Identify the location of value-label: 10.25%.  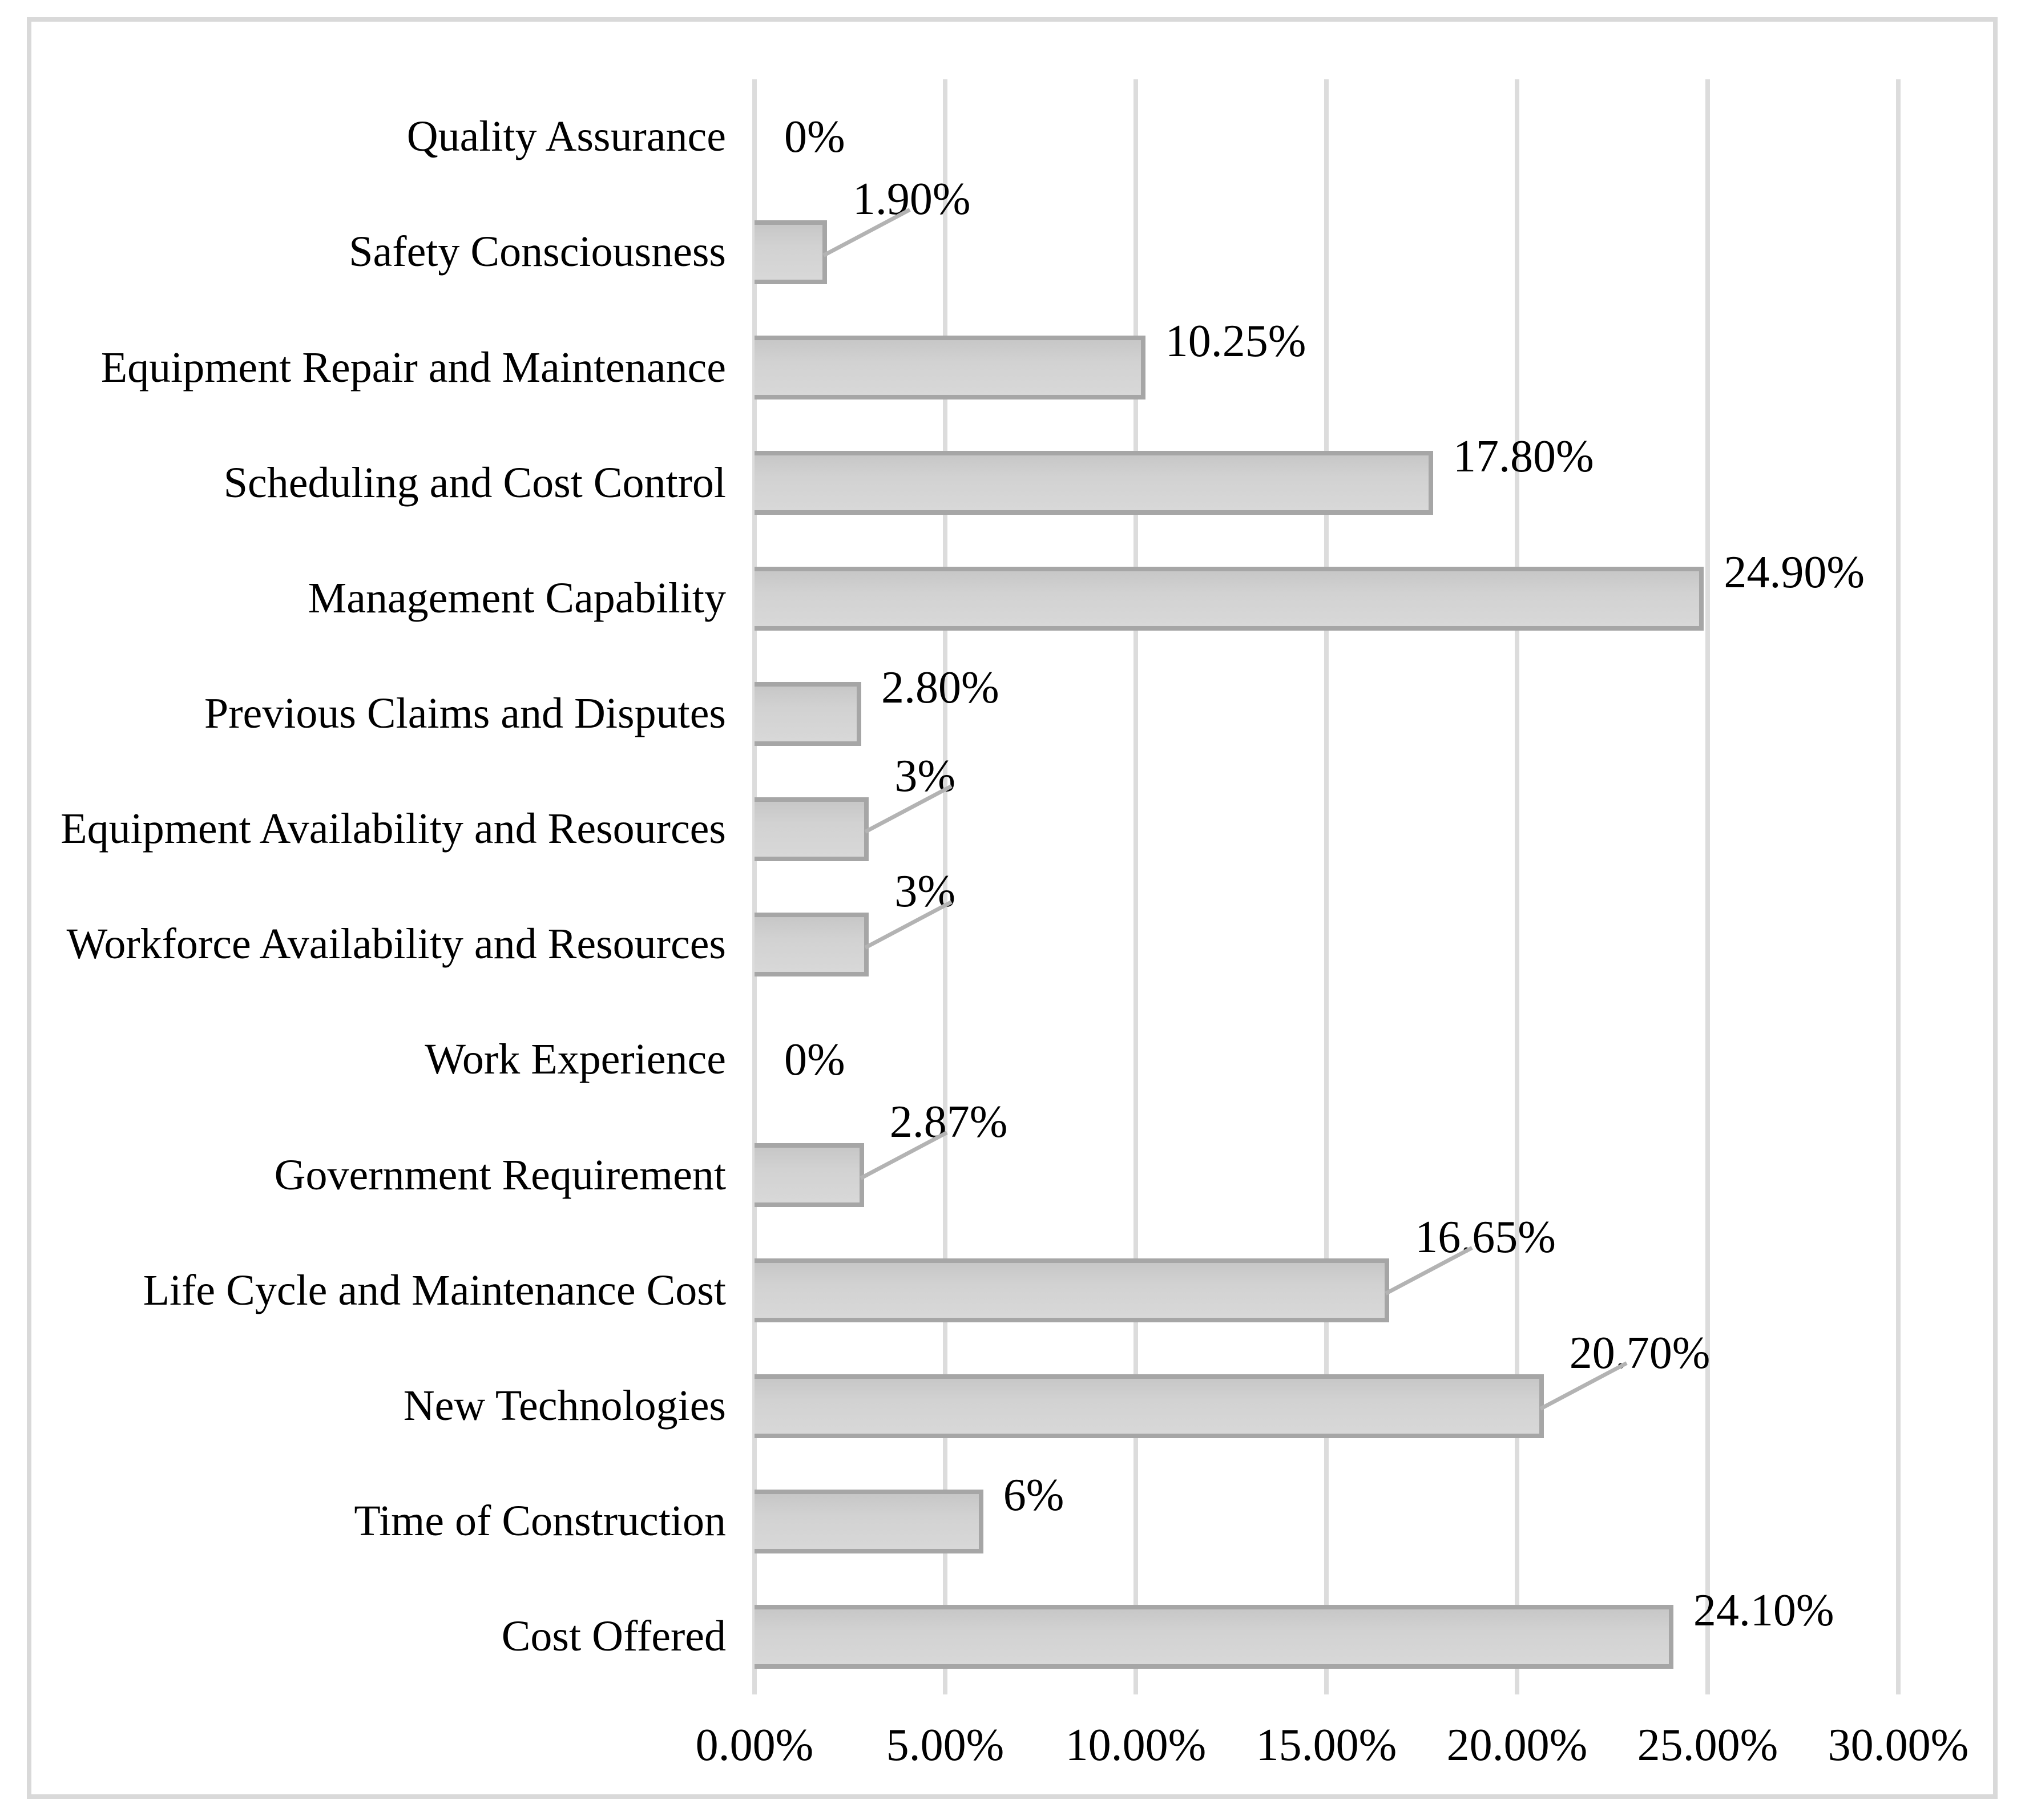
(1235, 341).